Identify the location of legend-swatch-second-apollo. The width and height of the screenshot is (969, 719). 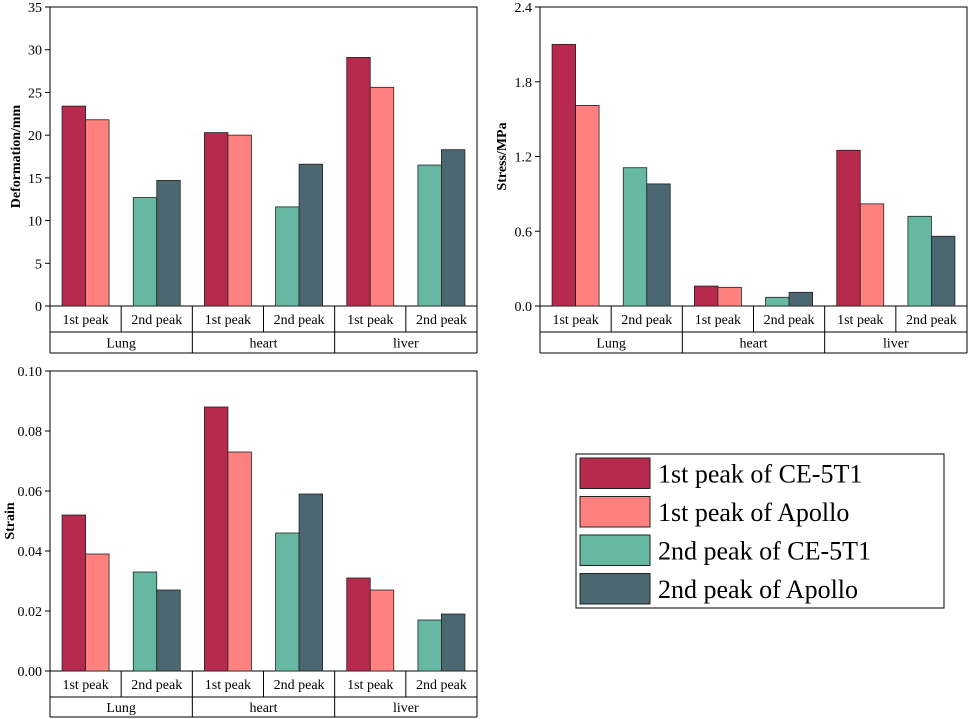
(615, 589).